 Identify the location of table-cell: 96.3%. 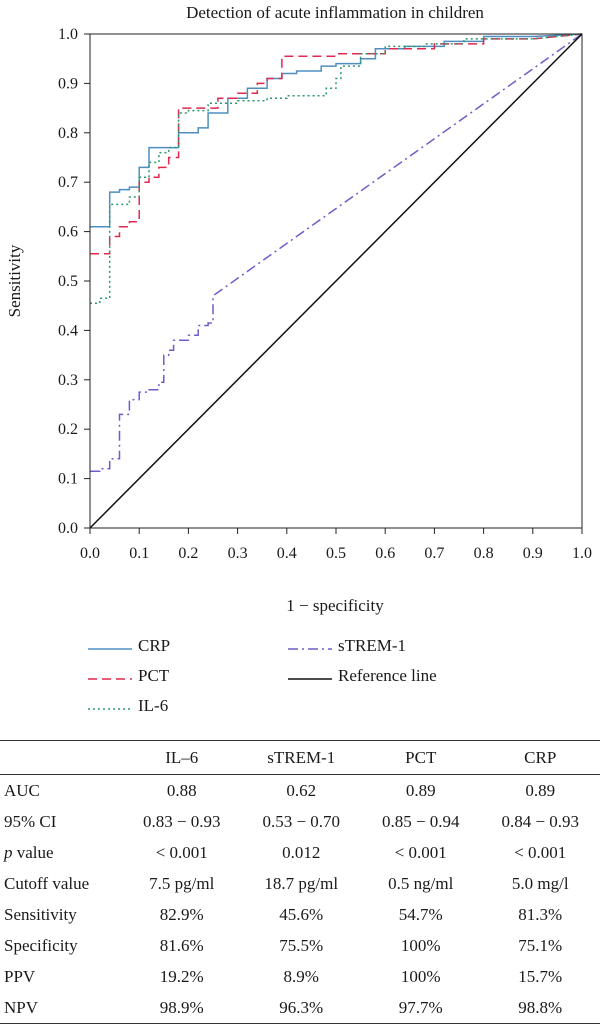
(301, 1007).